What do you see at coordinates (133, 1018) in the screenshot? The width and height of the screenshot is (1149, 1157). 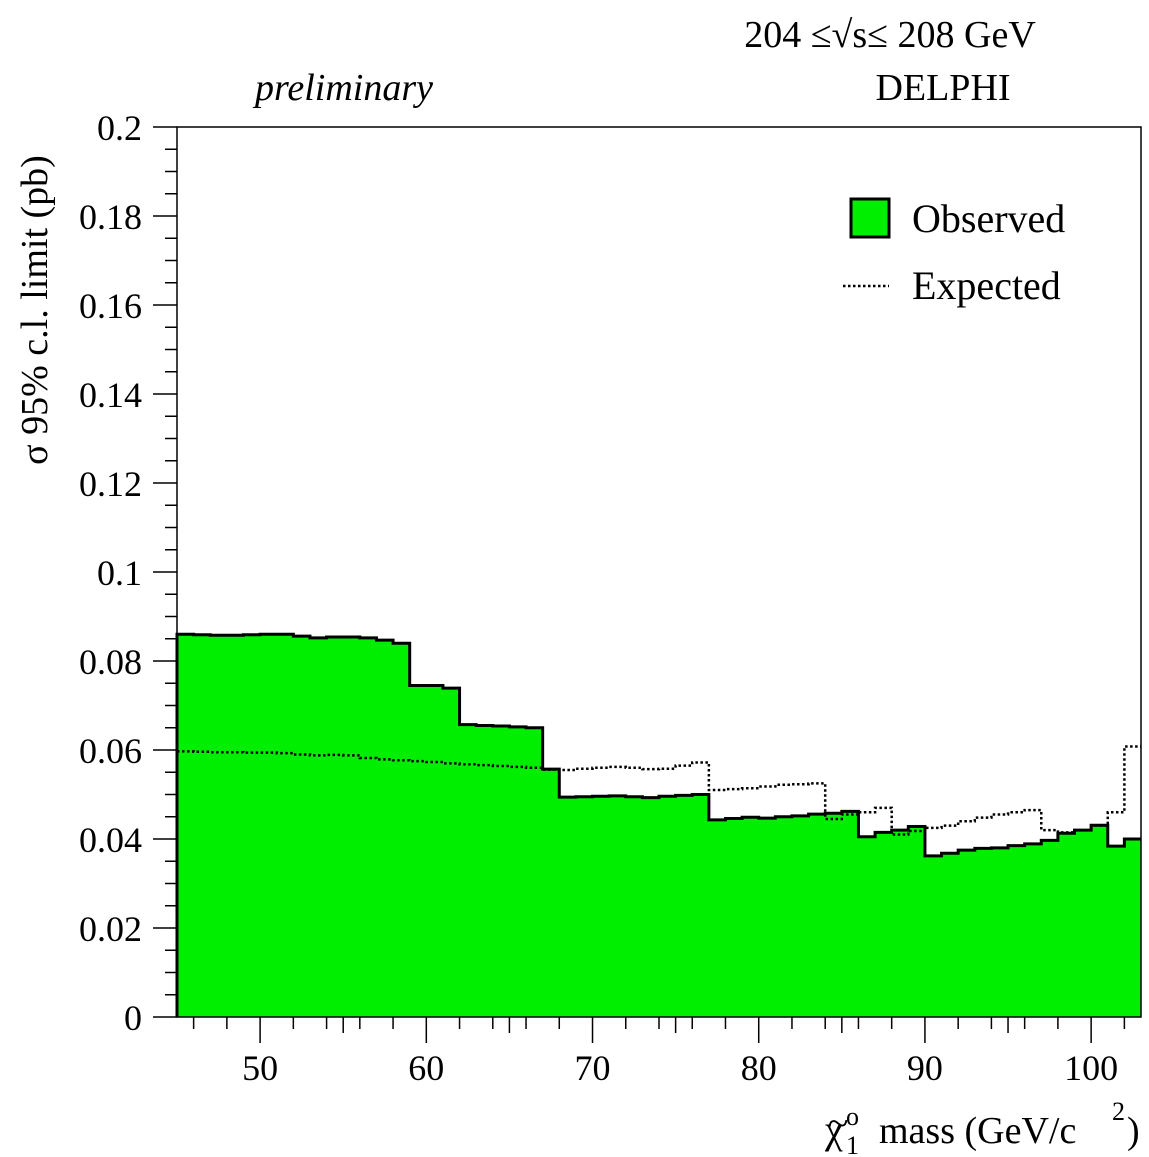 I see `y-tick-label: 0` at bounding box center [133, 1018].